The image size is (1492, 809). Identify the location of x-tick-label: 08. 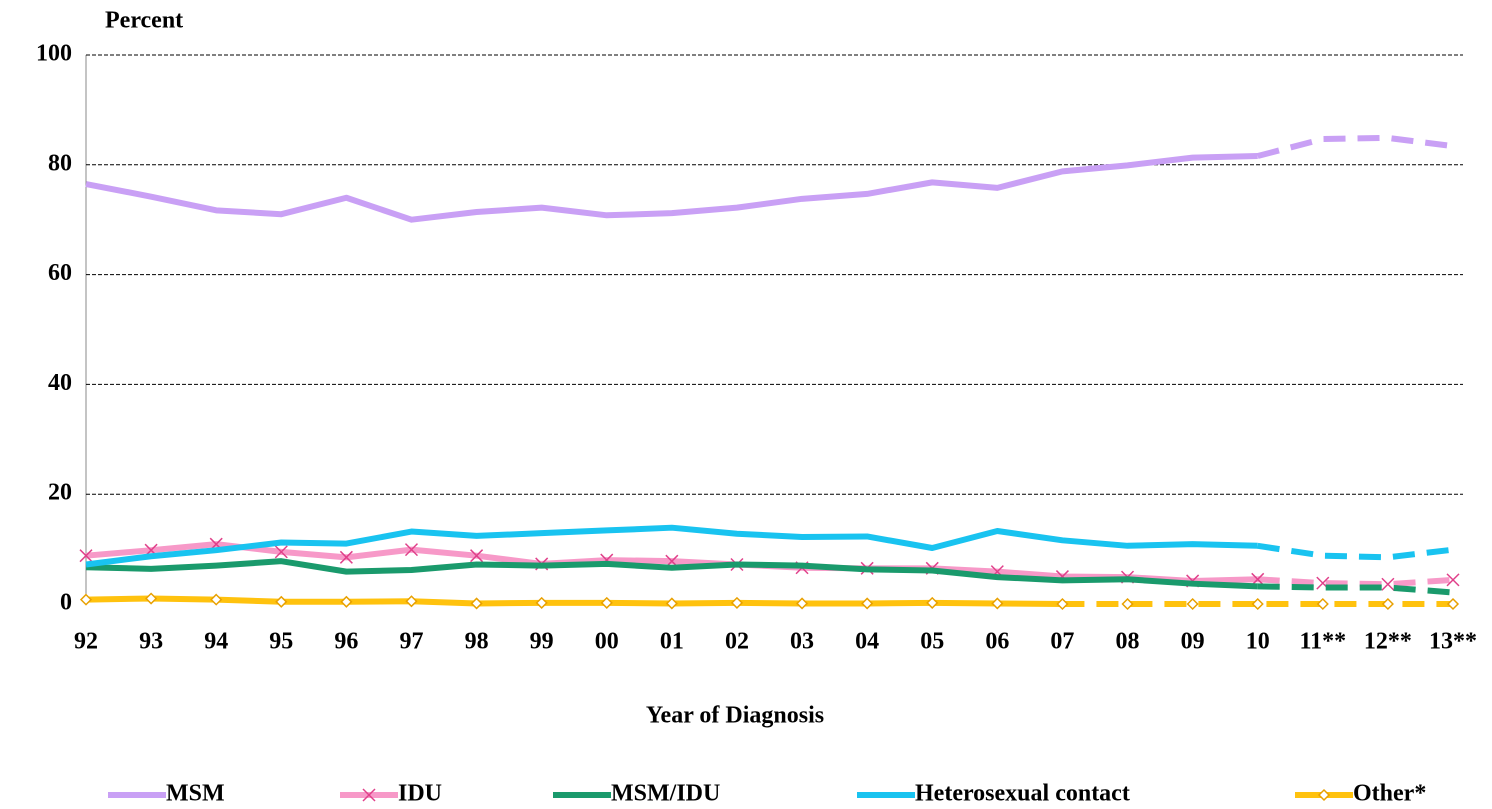
(1128, 642).